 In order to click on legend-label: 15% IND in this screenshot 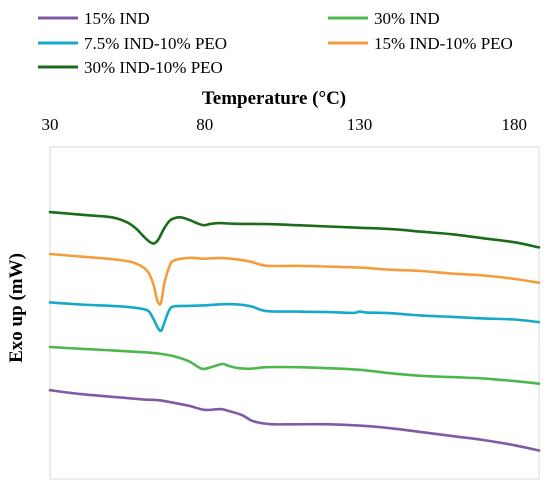, I will do `click(117, 18)`.